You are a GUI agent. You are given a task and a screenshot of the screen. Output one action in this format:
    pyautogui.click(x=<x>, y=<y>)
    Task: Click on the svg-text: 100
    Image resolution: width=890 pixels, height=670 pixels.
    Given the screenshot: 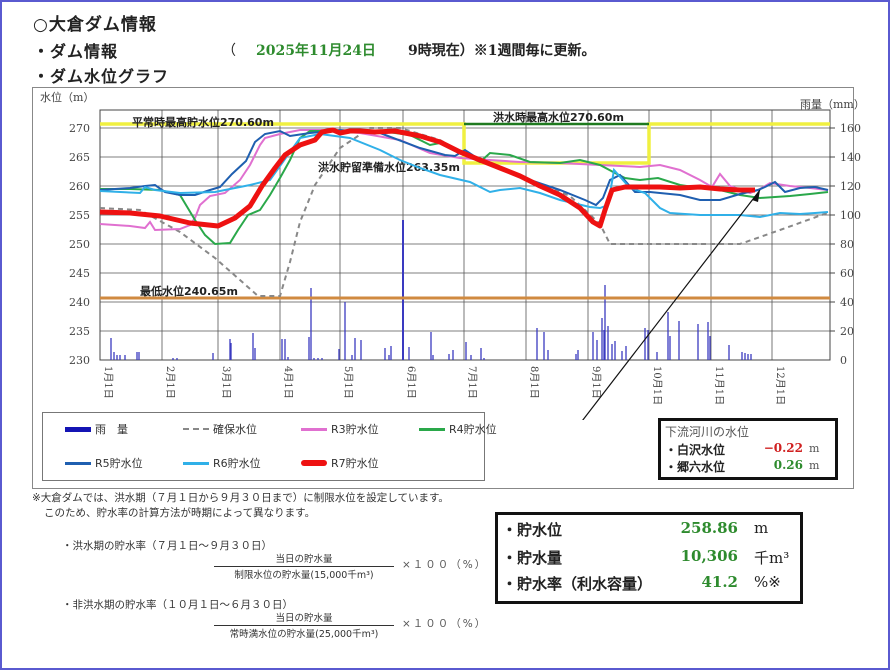 What is the action you would take?
    pyautogui.click(x=850, y=215)
    